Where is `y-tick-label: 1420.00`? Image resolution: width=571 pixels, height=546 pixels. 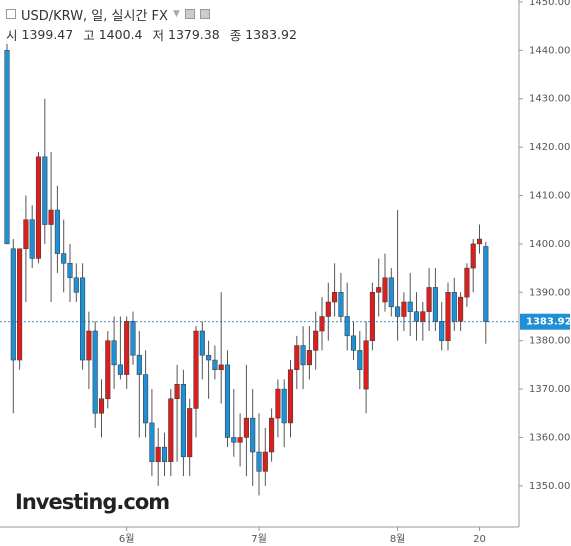 y-tick-label: 1420.00 is located at coordinates (549, 147).